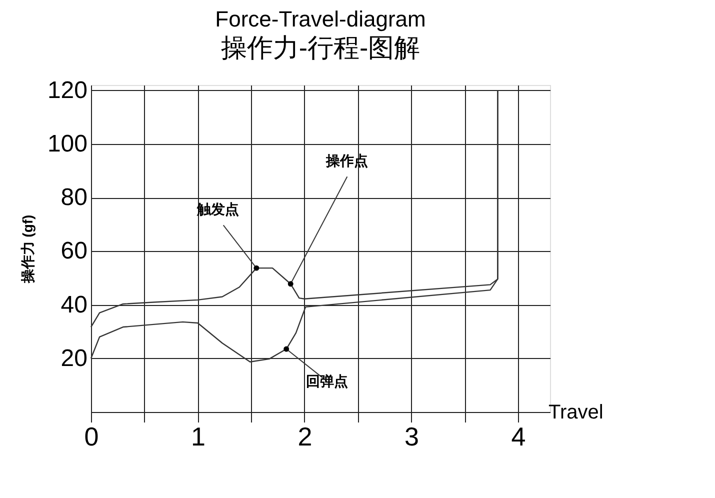 The width and height of the screenshot is (715, 498). I want to click on x-tick-label: 1, so click(198, 437).